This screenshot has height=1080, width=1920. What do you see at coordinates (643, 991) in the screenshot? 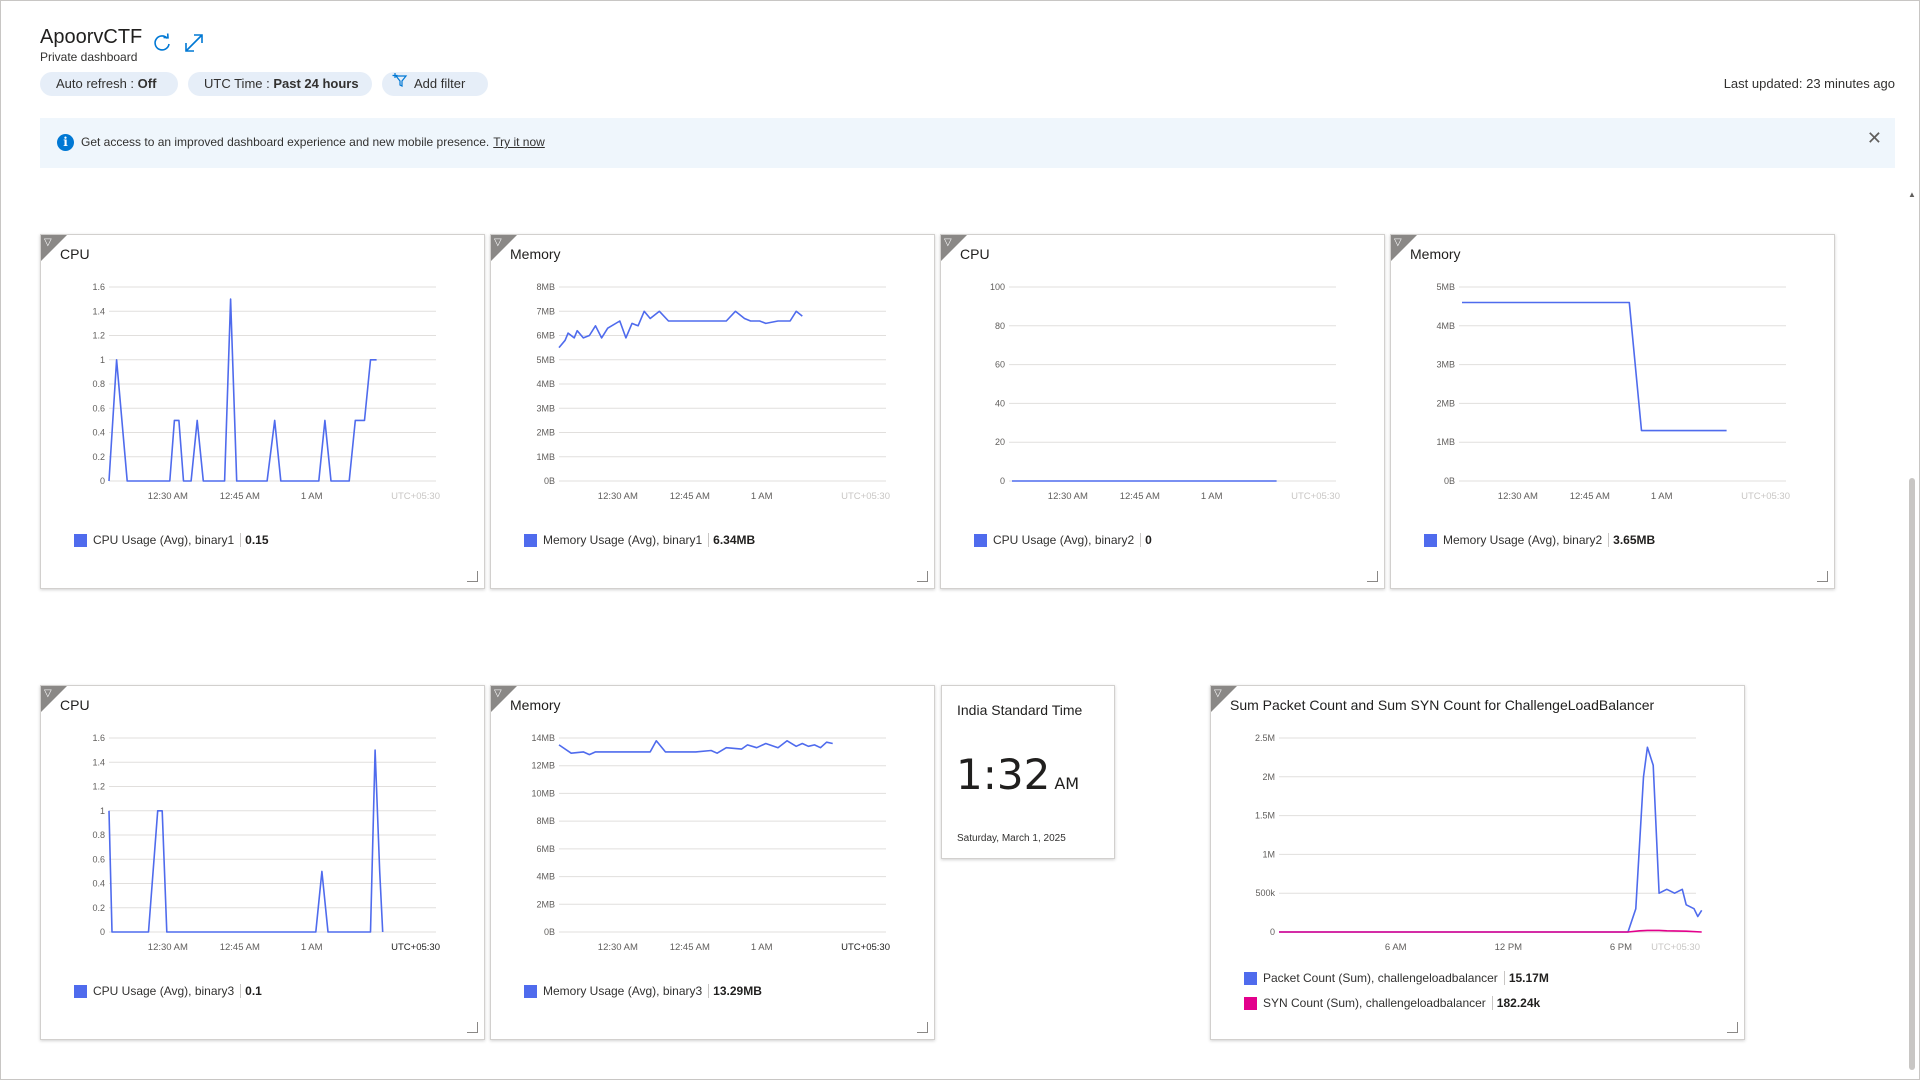
I see `chart-legend: Memory Usage (Avg), binary3 13.29MB` at bounding box center [643, 991].